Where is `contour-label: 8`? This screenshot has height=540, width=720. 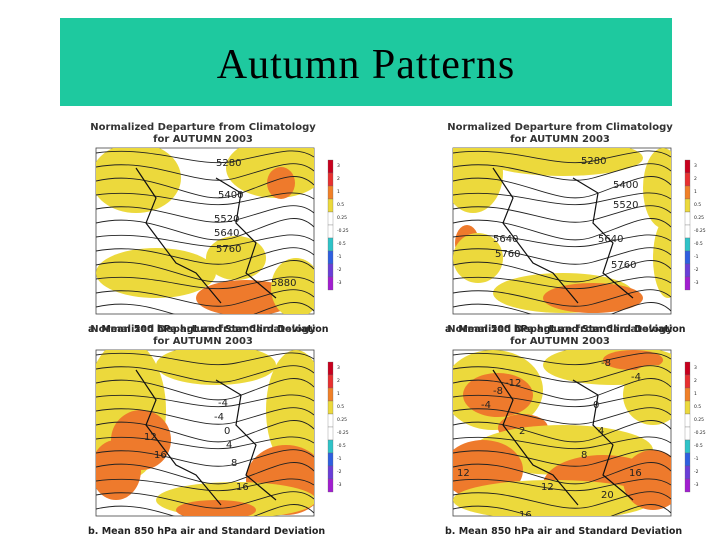
contour-label: 8 is located at coordinates (584, 455).